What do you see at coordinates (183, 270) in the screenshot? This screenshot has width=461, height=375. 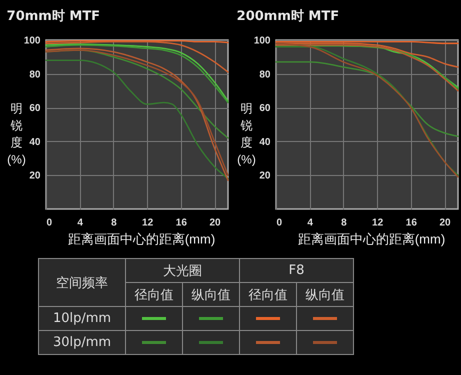 I see `text: 大光圈` at bounding box center [183, 270].